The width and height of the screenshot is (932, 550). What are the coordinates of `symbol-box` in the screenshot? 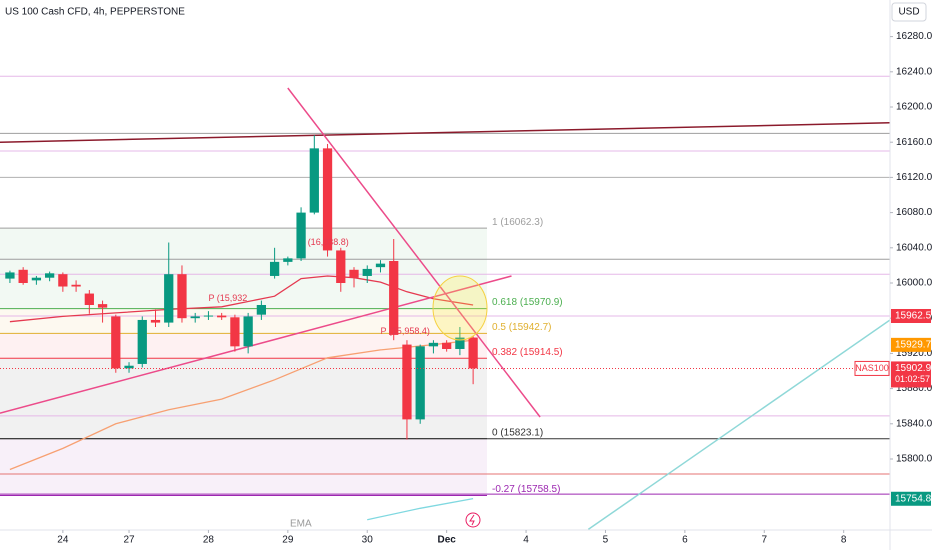 It's located at (872, 368).